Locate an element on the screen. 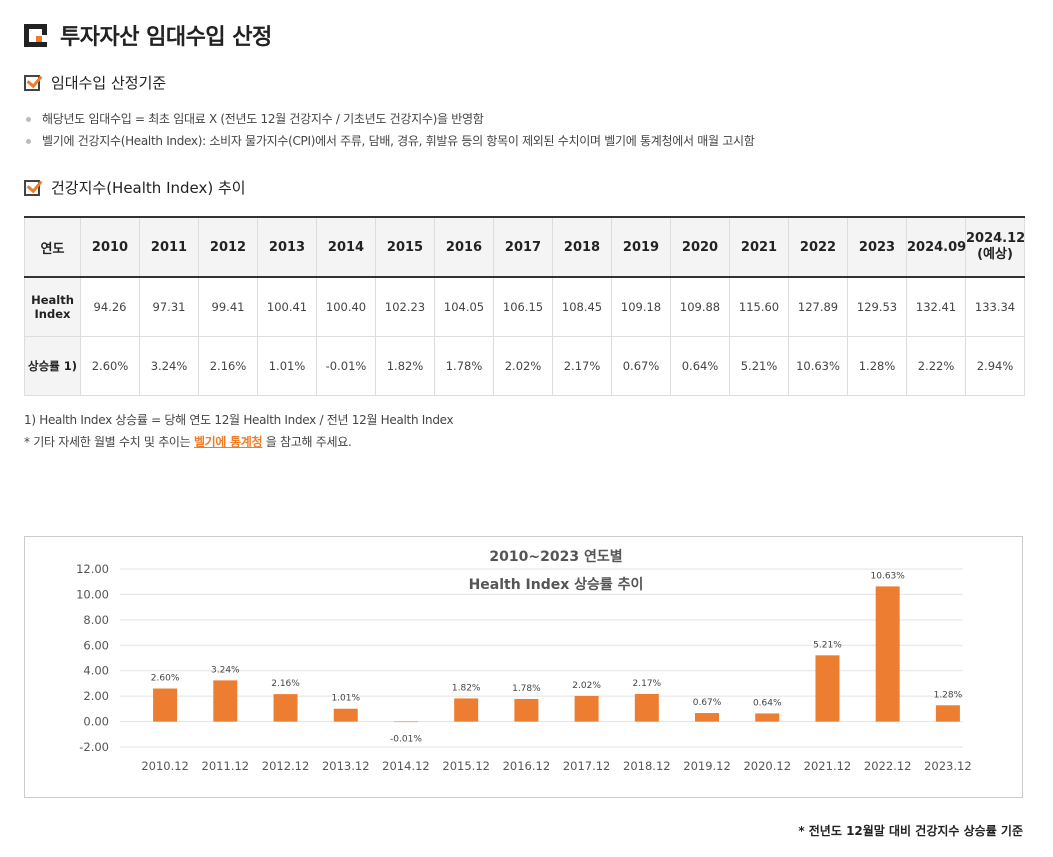 The width and height of the screenshot is (1053, 857). x-tick-label: 2021.12 is located at coordinates (828, 766).